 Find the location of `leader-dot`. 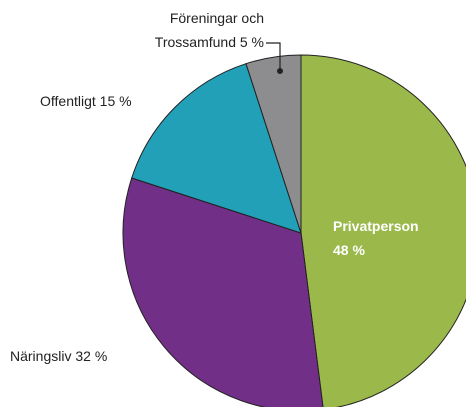

leader-dot is located at coordinates (280, 71).